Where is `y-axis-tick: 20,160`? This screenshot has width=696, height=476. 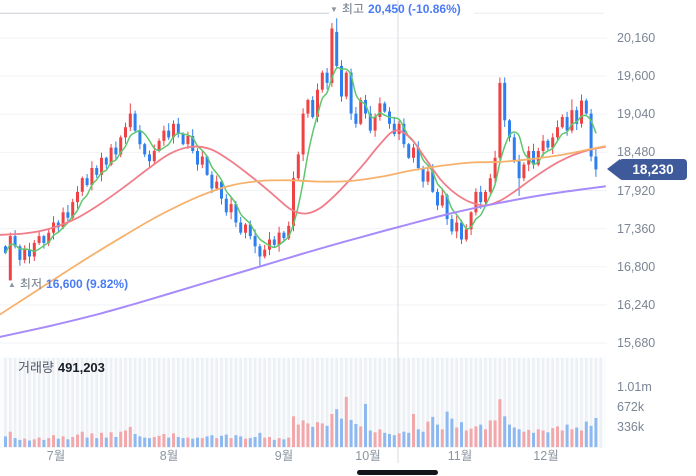
y-axis-tick: 20,160 is located at coordinates (636, 38).